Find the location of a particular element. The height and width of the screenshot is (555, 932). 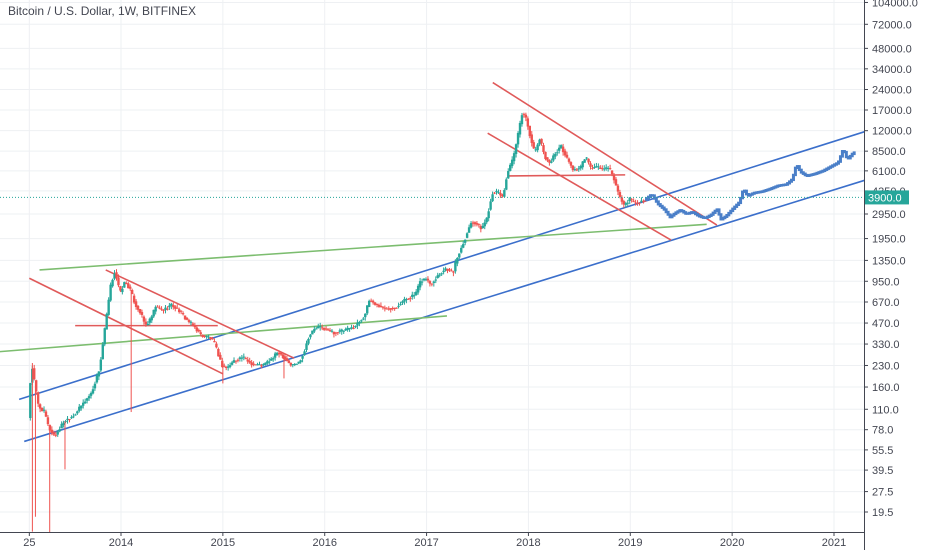

y-tick-label: 1350.0 is located at coordinates (889, 261).